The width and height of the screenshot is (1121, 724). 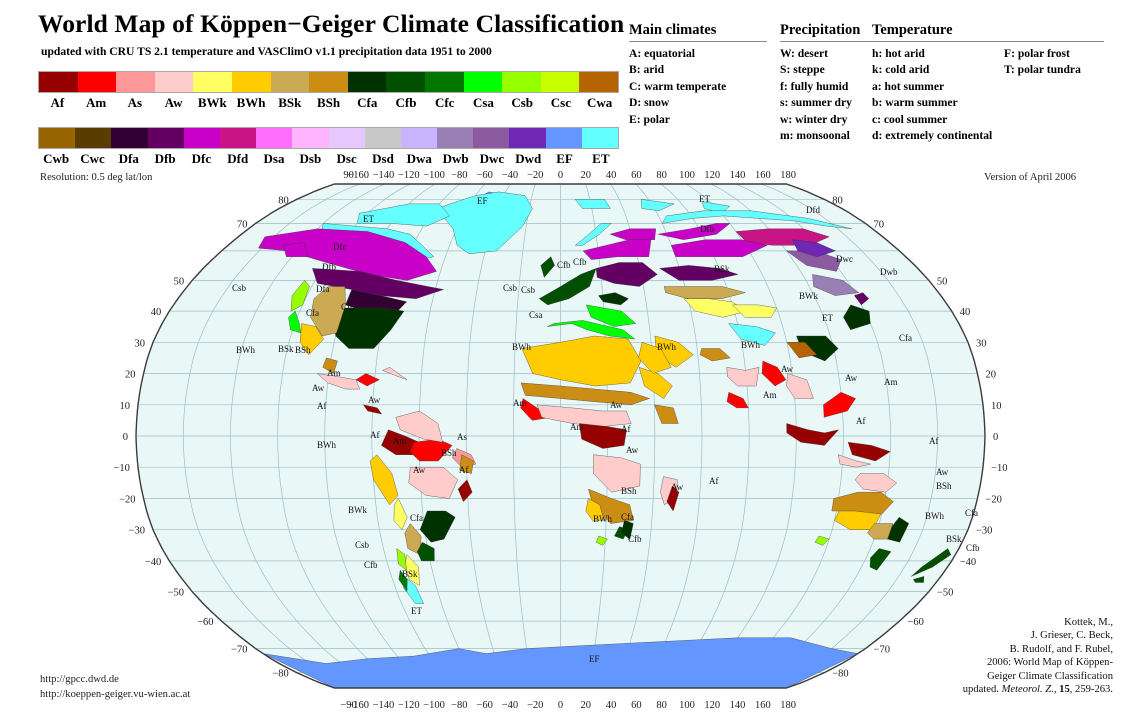 What do you see at coordinates (491, 138) in the screenshot?
I see `legend-swatch-dwc` at bounding box center [491, 138].